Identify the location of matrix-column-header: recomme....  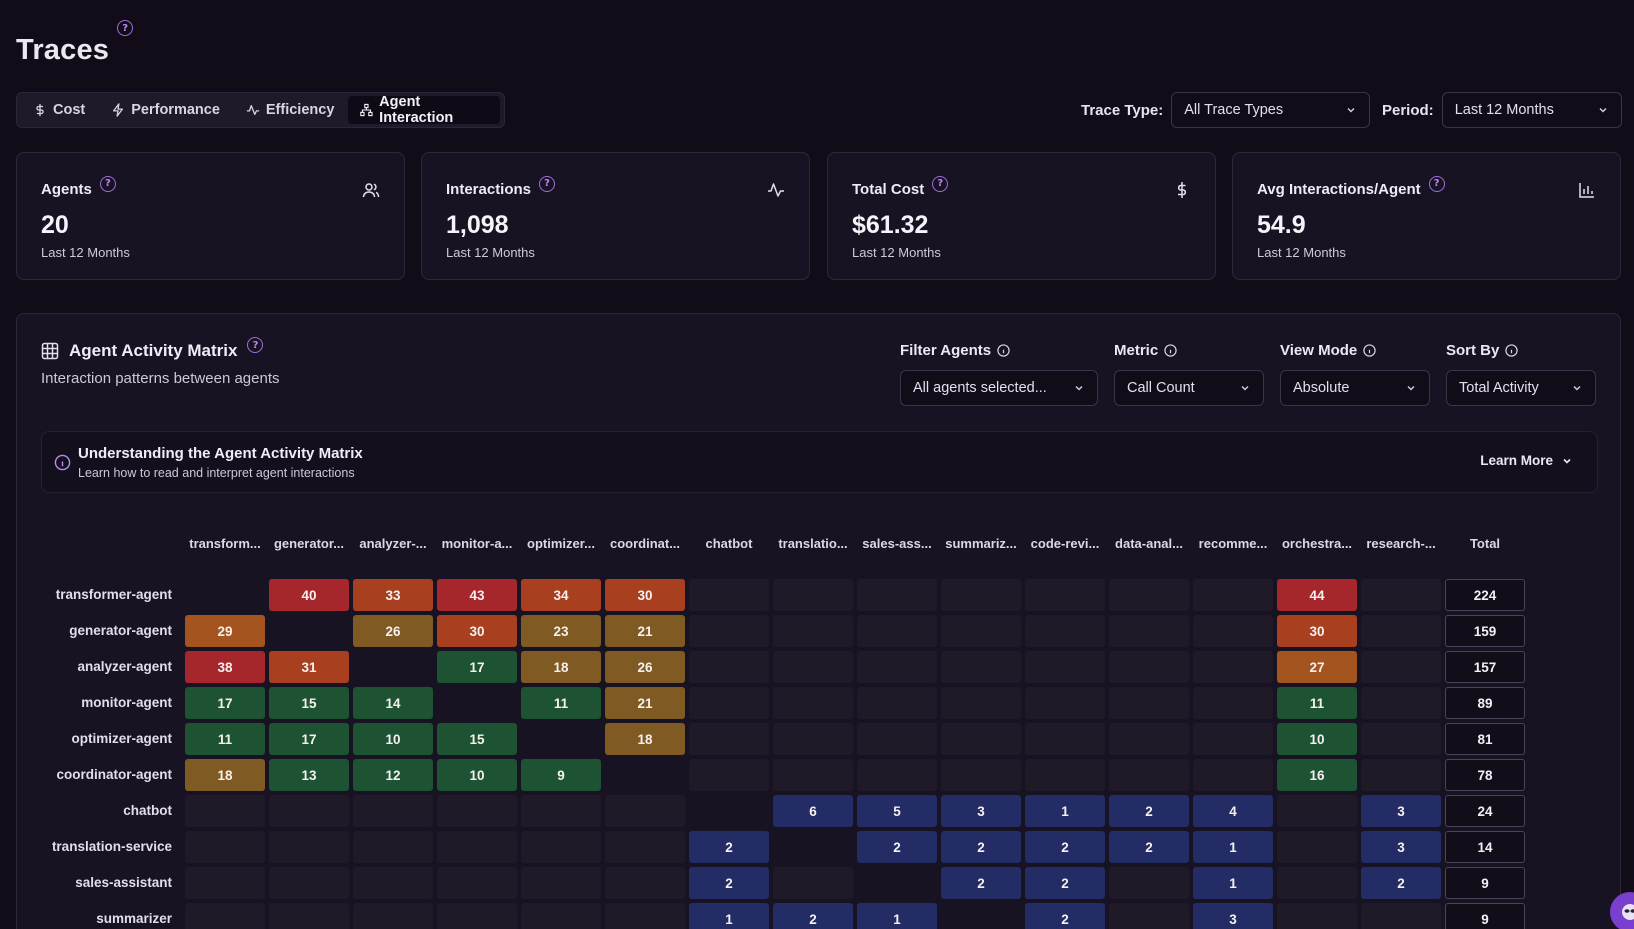
(1233, 543).